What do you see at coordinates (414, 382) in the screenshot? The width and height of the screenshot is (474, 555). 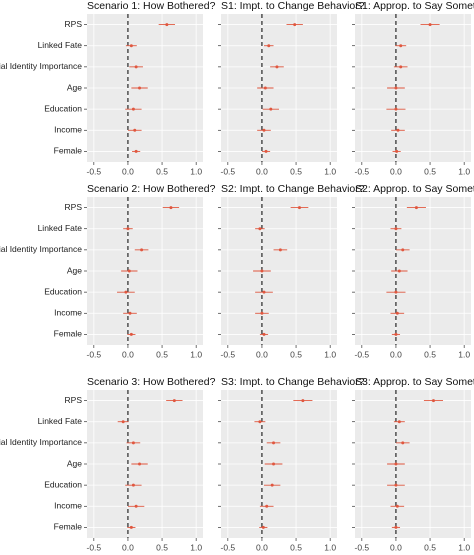 I see `panel-title: S3: Approp. to Say Something?` at bounding box center [414, 382].